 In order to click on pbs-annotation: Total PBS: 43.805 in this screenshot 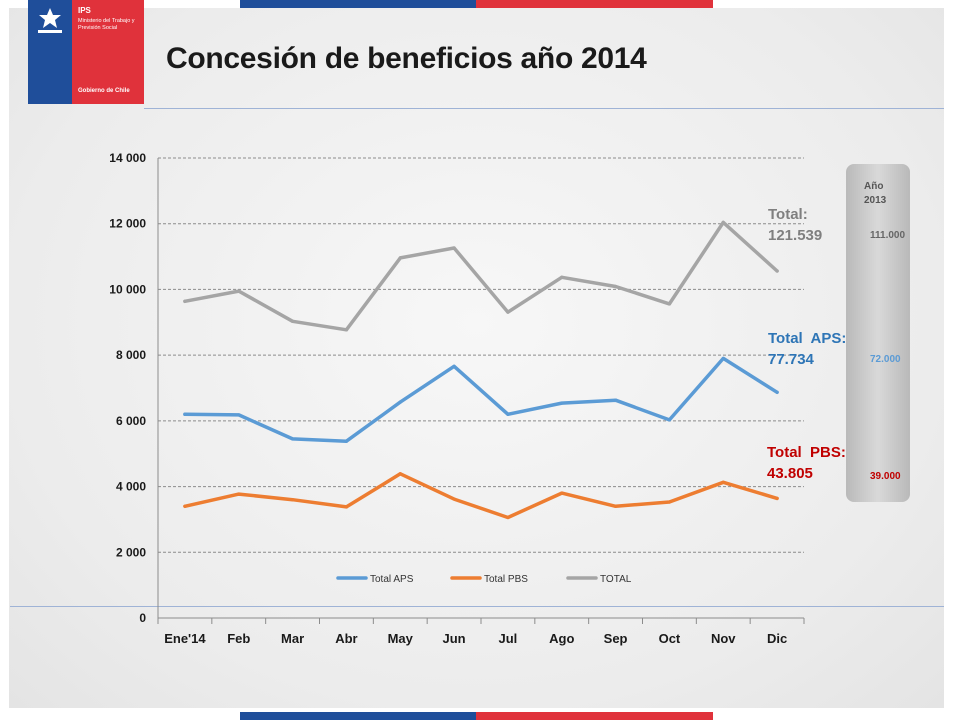, I will do `click(806, 463)`.